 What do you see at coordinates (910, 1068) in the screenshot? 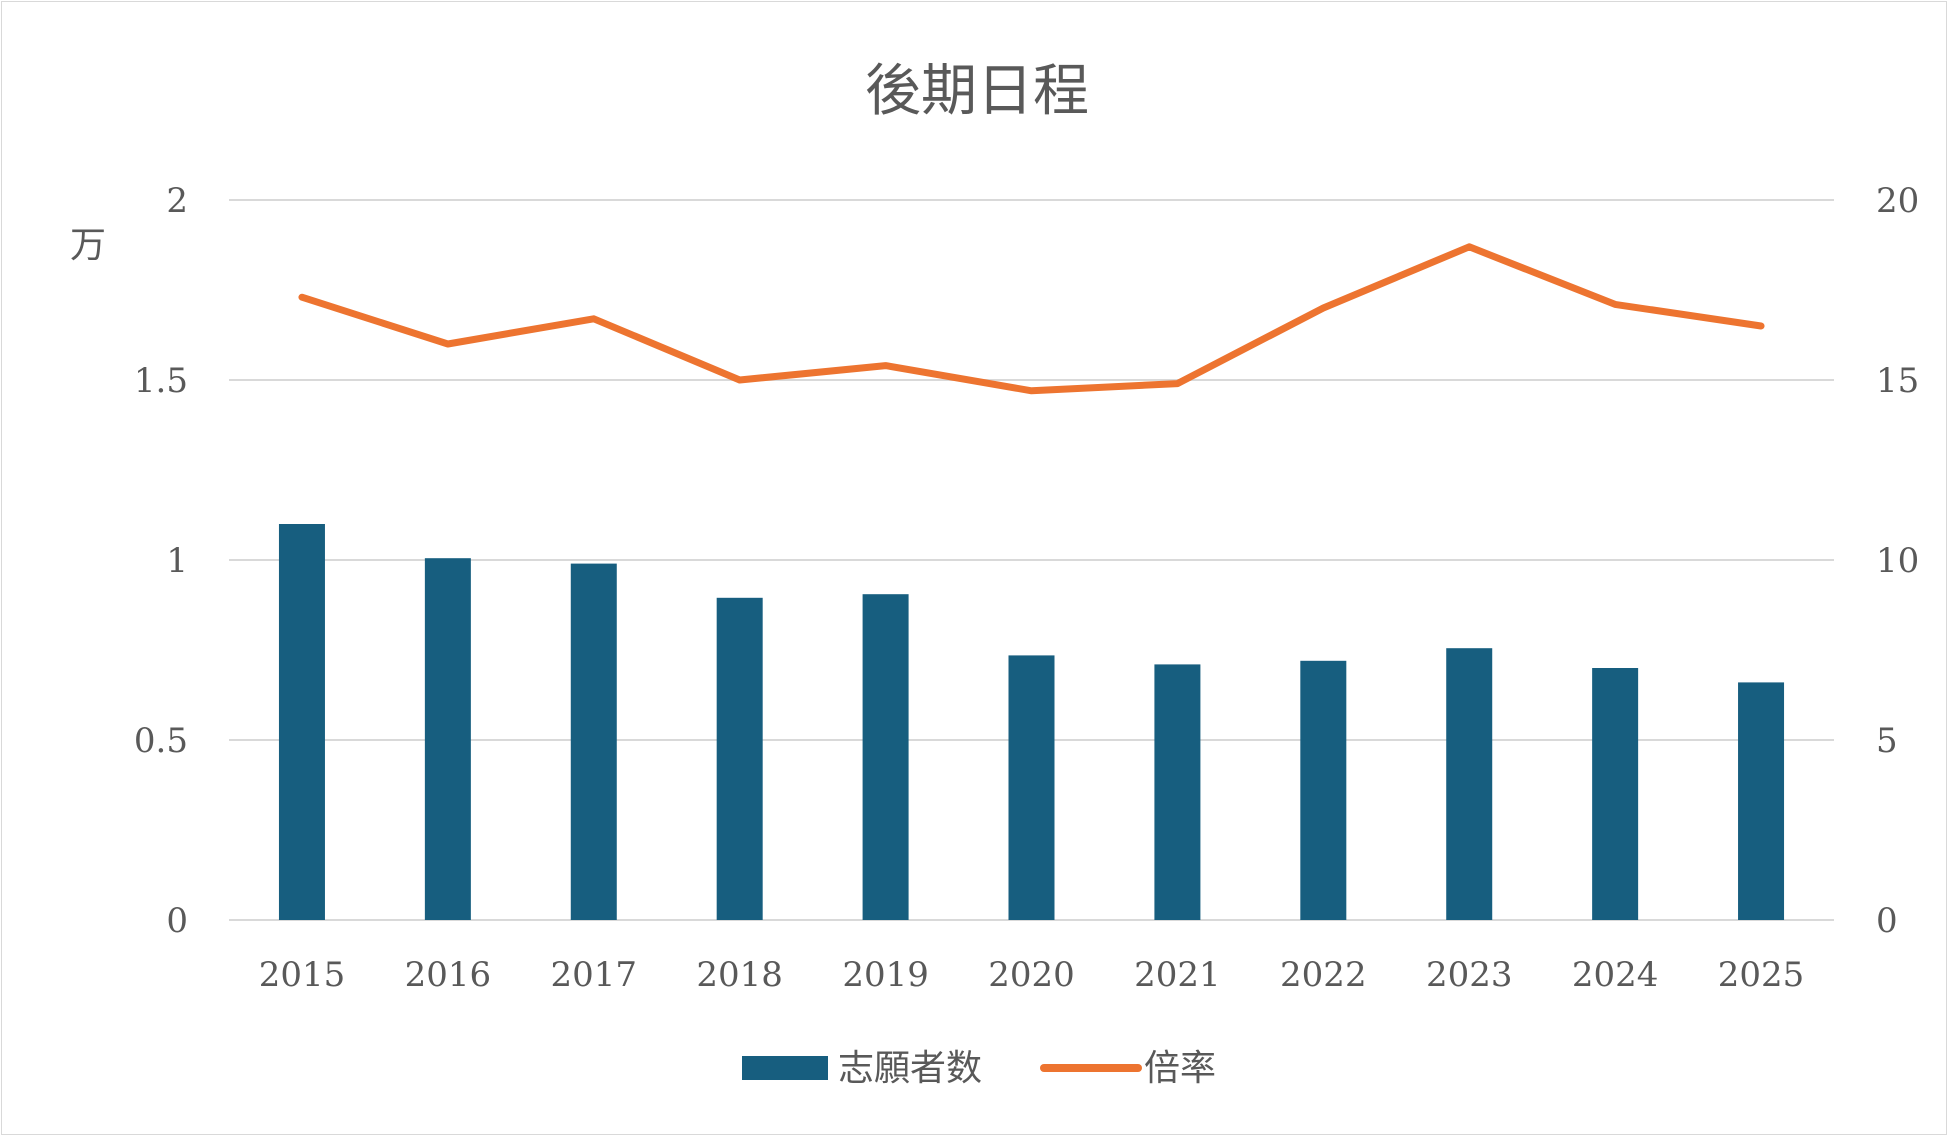
I see `legend-label-bar: 志願者数` at bounding box center [910, 1068].